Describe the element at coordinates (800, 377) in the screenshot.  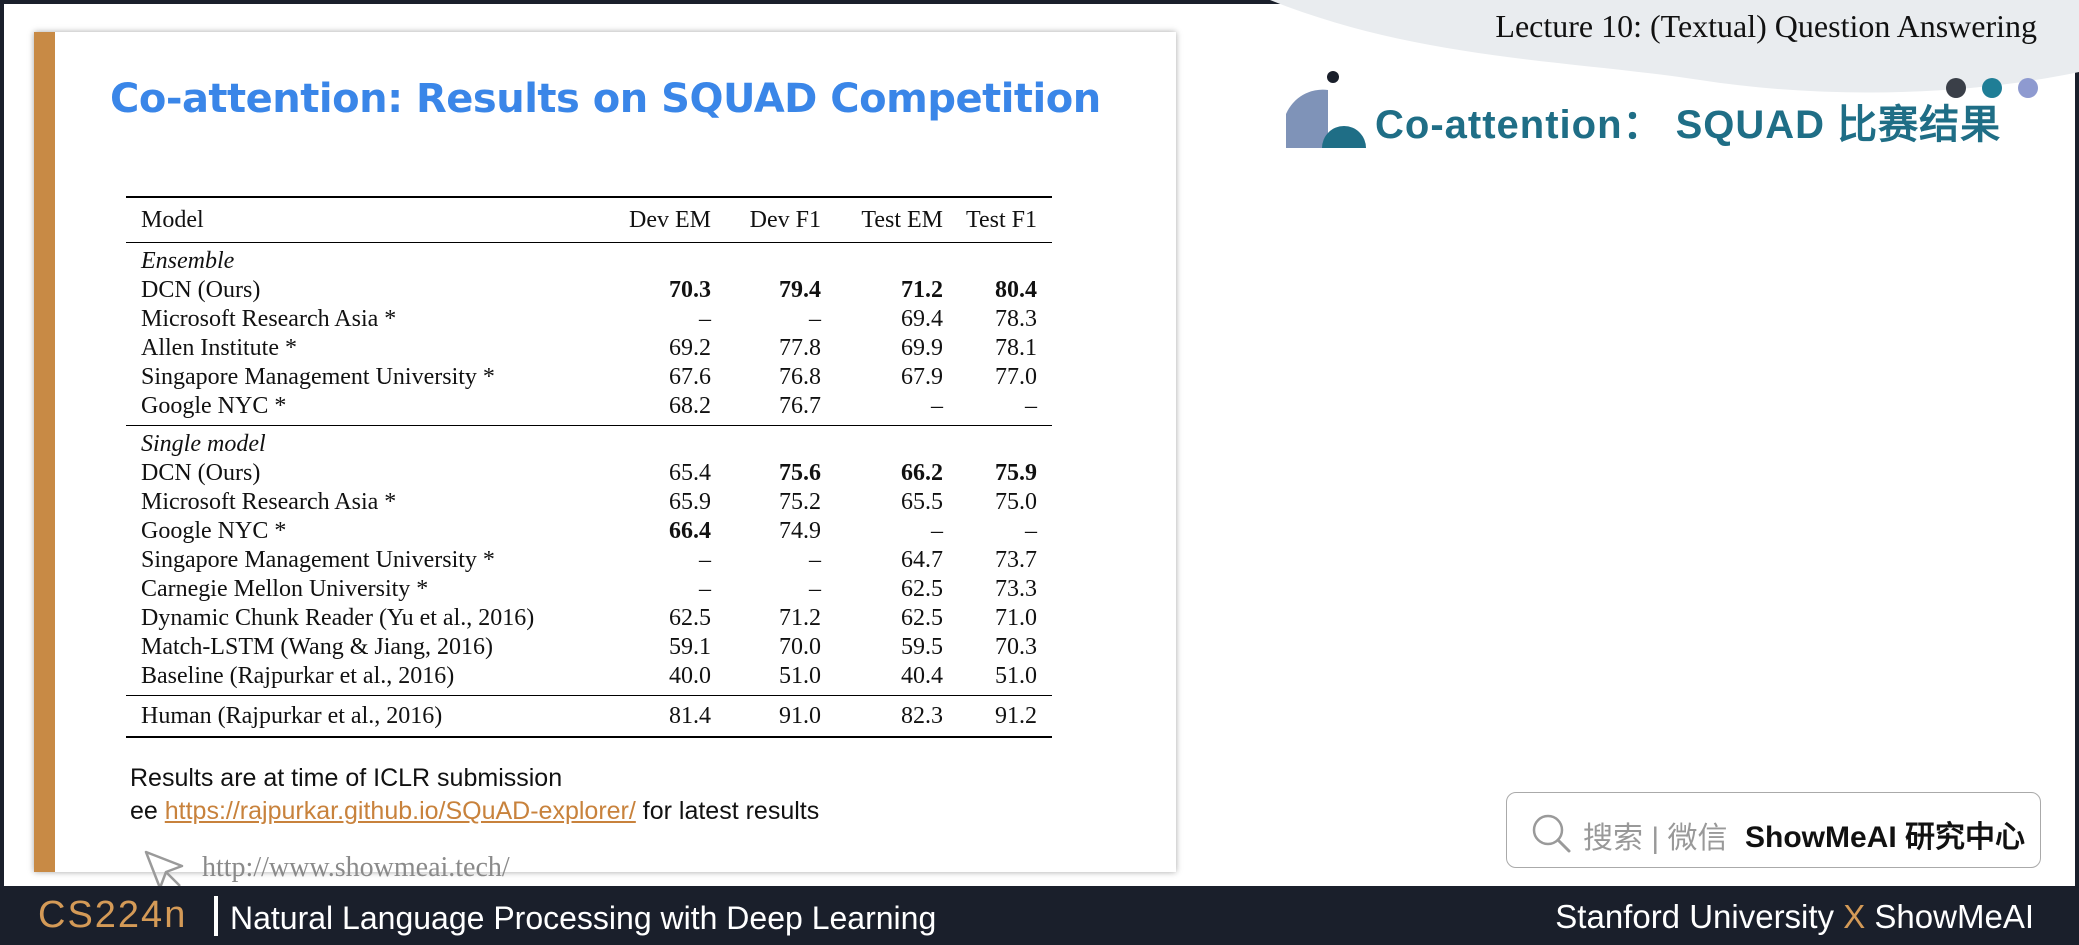
I see `dev-f1-cell: 76.8` at that location.